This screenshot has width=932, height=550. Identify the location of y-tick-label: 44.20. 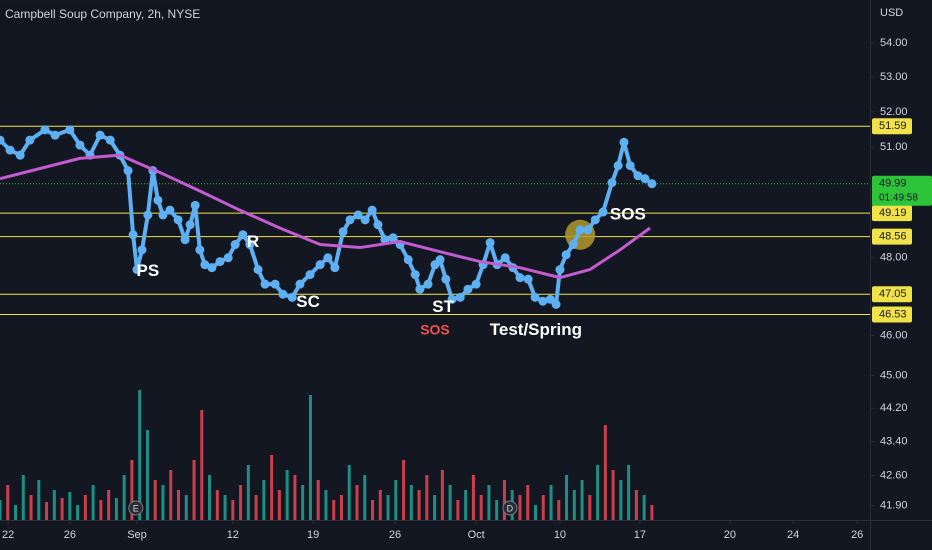
(894, 408).